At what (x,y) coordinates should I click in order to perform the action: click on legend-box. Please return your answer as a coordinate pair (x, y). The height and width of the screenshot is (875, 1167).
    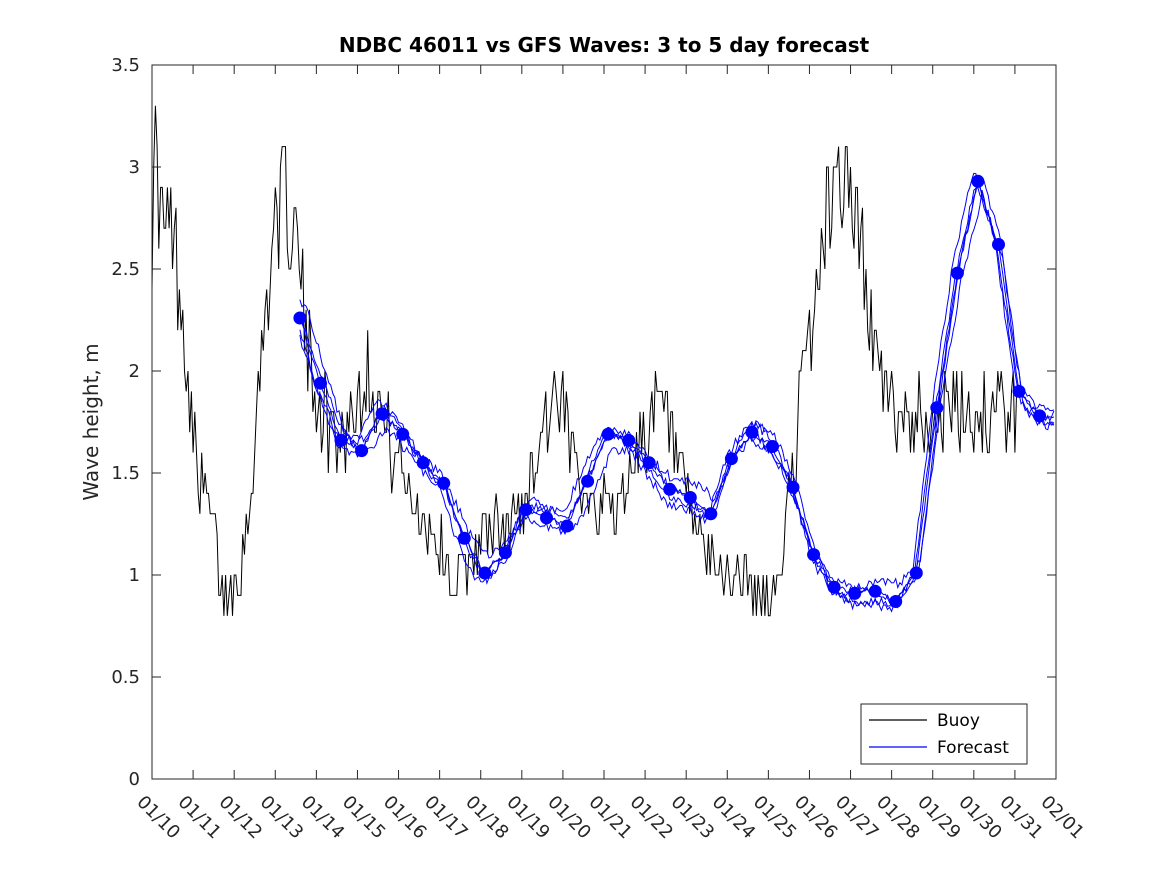
    Looking at the image, I should click on (944, 734).